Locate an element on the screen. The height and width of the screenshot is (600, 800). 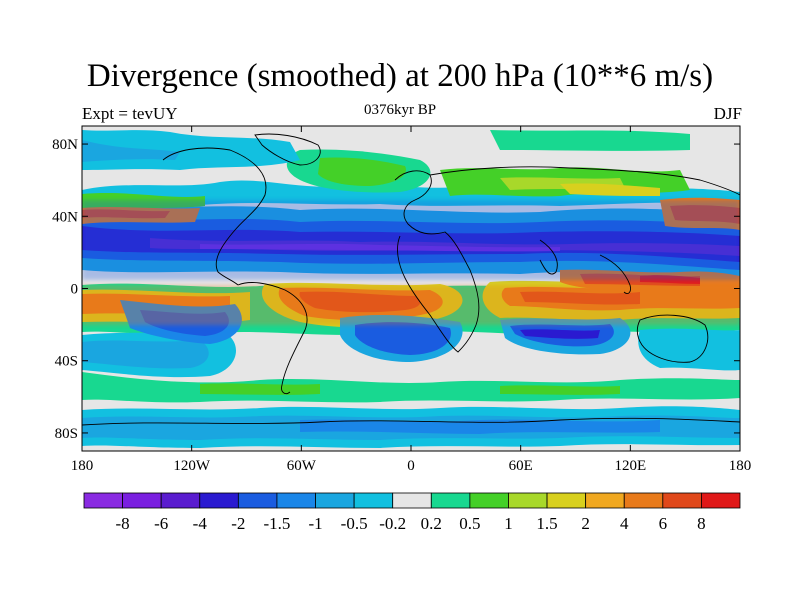
lon-tick-label: 120E is located at coordinates (630, 466).